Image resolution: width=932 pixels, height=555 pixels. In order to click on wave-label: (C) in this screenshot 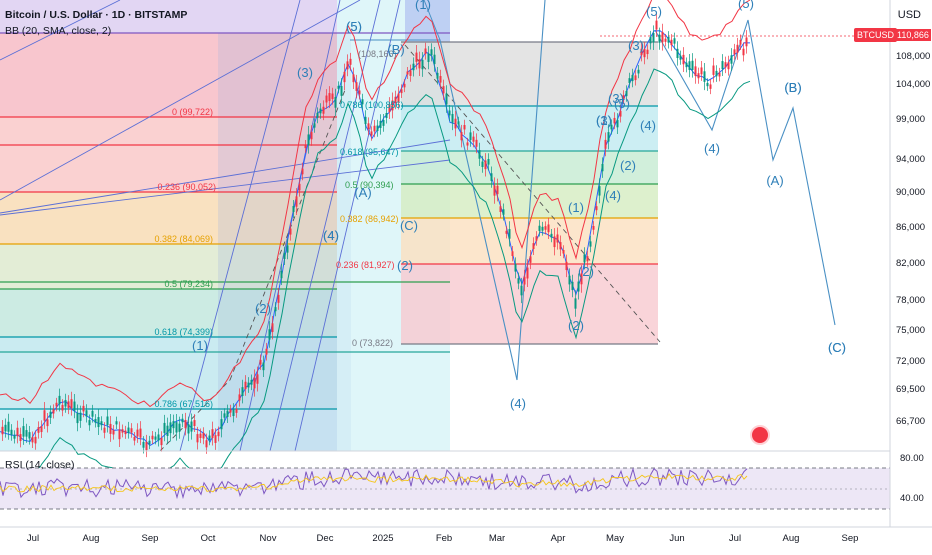, I will do `click(837, 347)`.